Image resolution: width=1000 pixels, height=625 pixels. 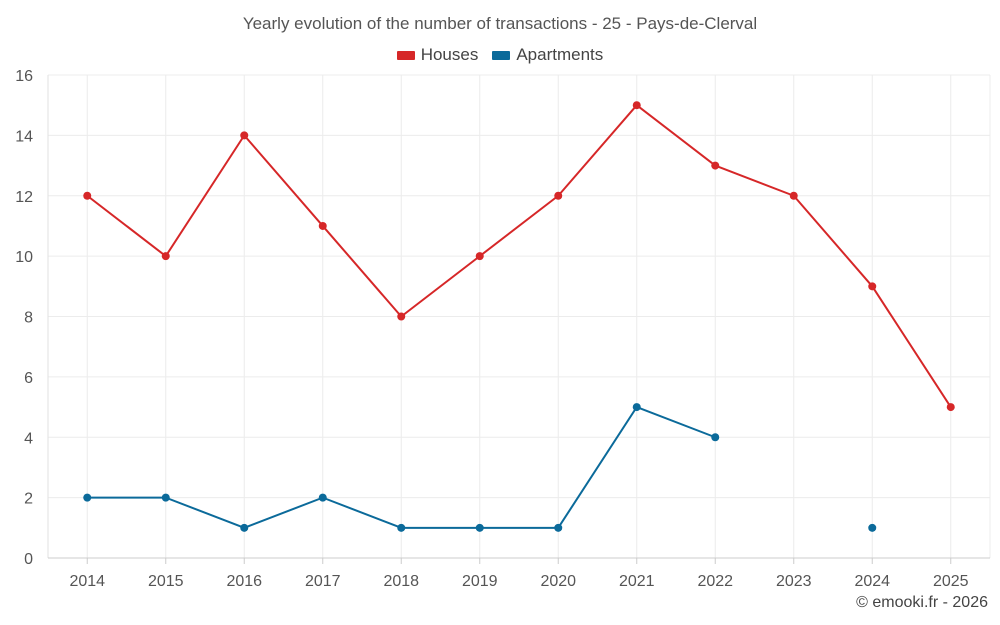 What do you see at coordinates (28, 438) in the screenshot?
I see `y-tick-label: 4` at bounding box center [28, 438].